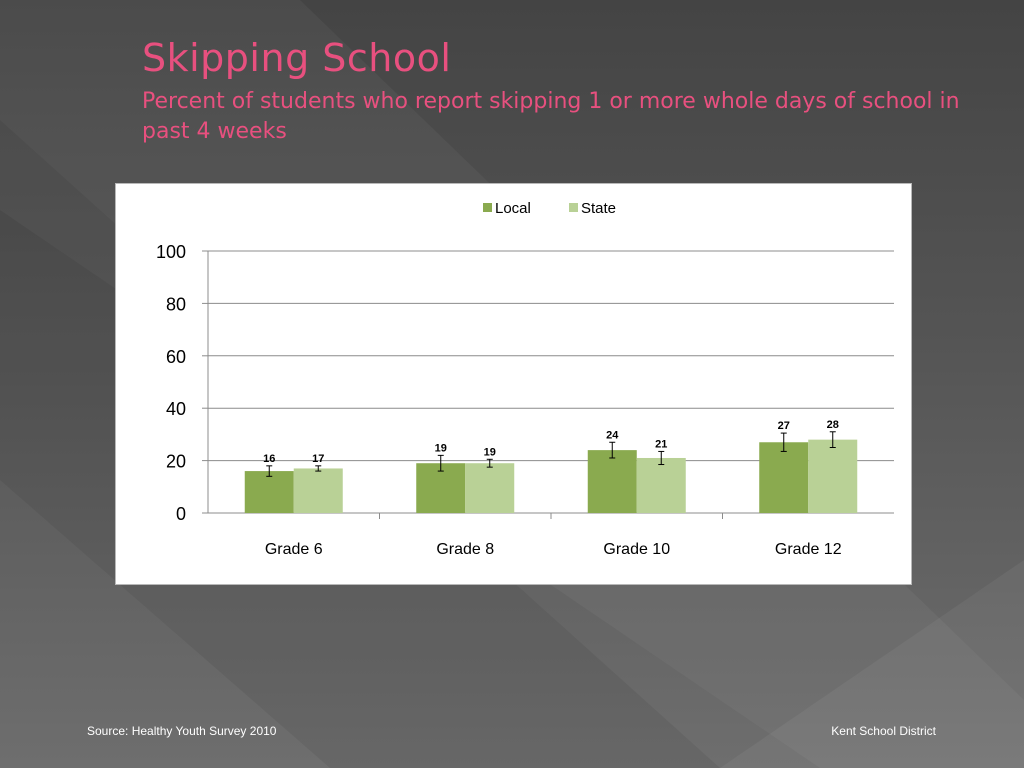 Image resolution: width=1024 pixels, height=768 pixels. I want to click on legend-label: Local, so click(513, 208).